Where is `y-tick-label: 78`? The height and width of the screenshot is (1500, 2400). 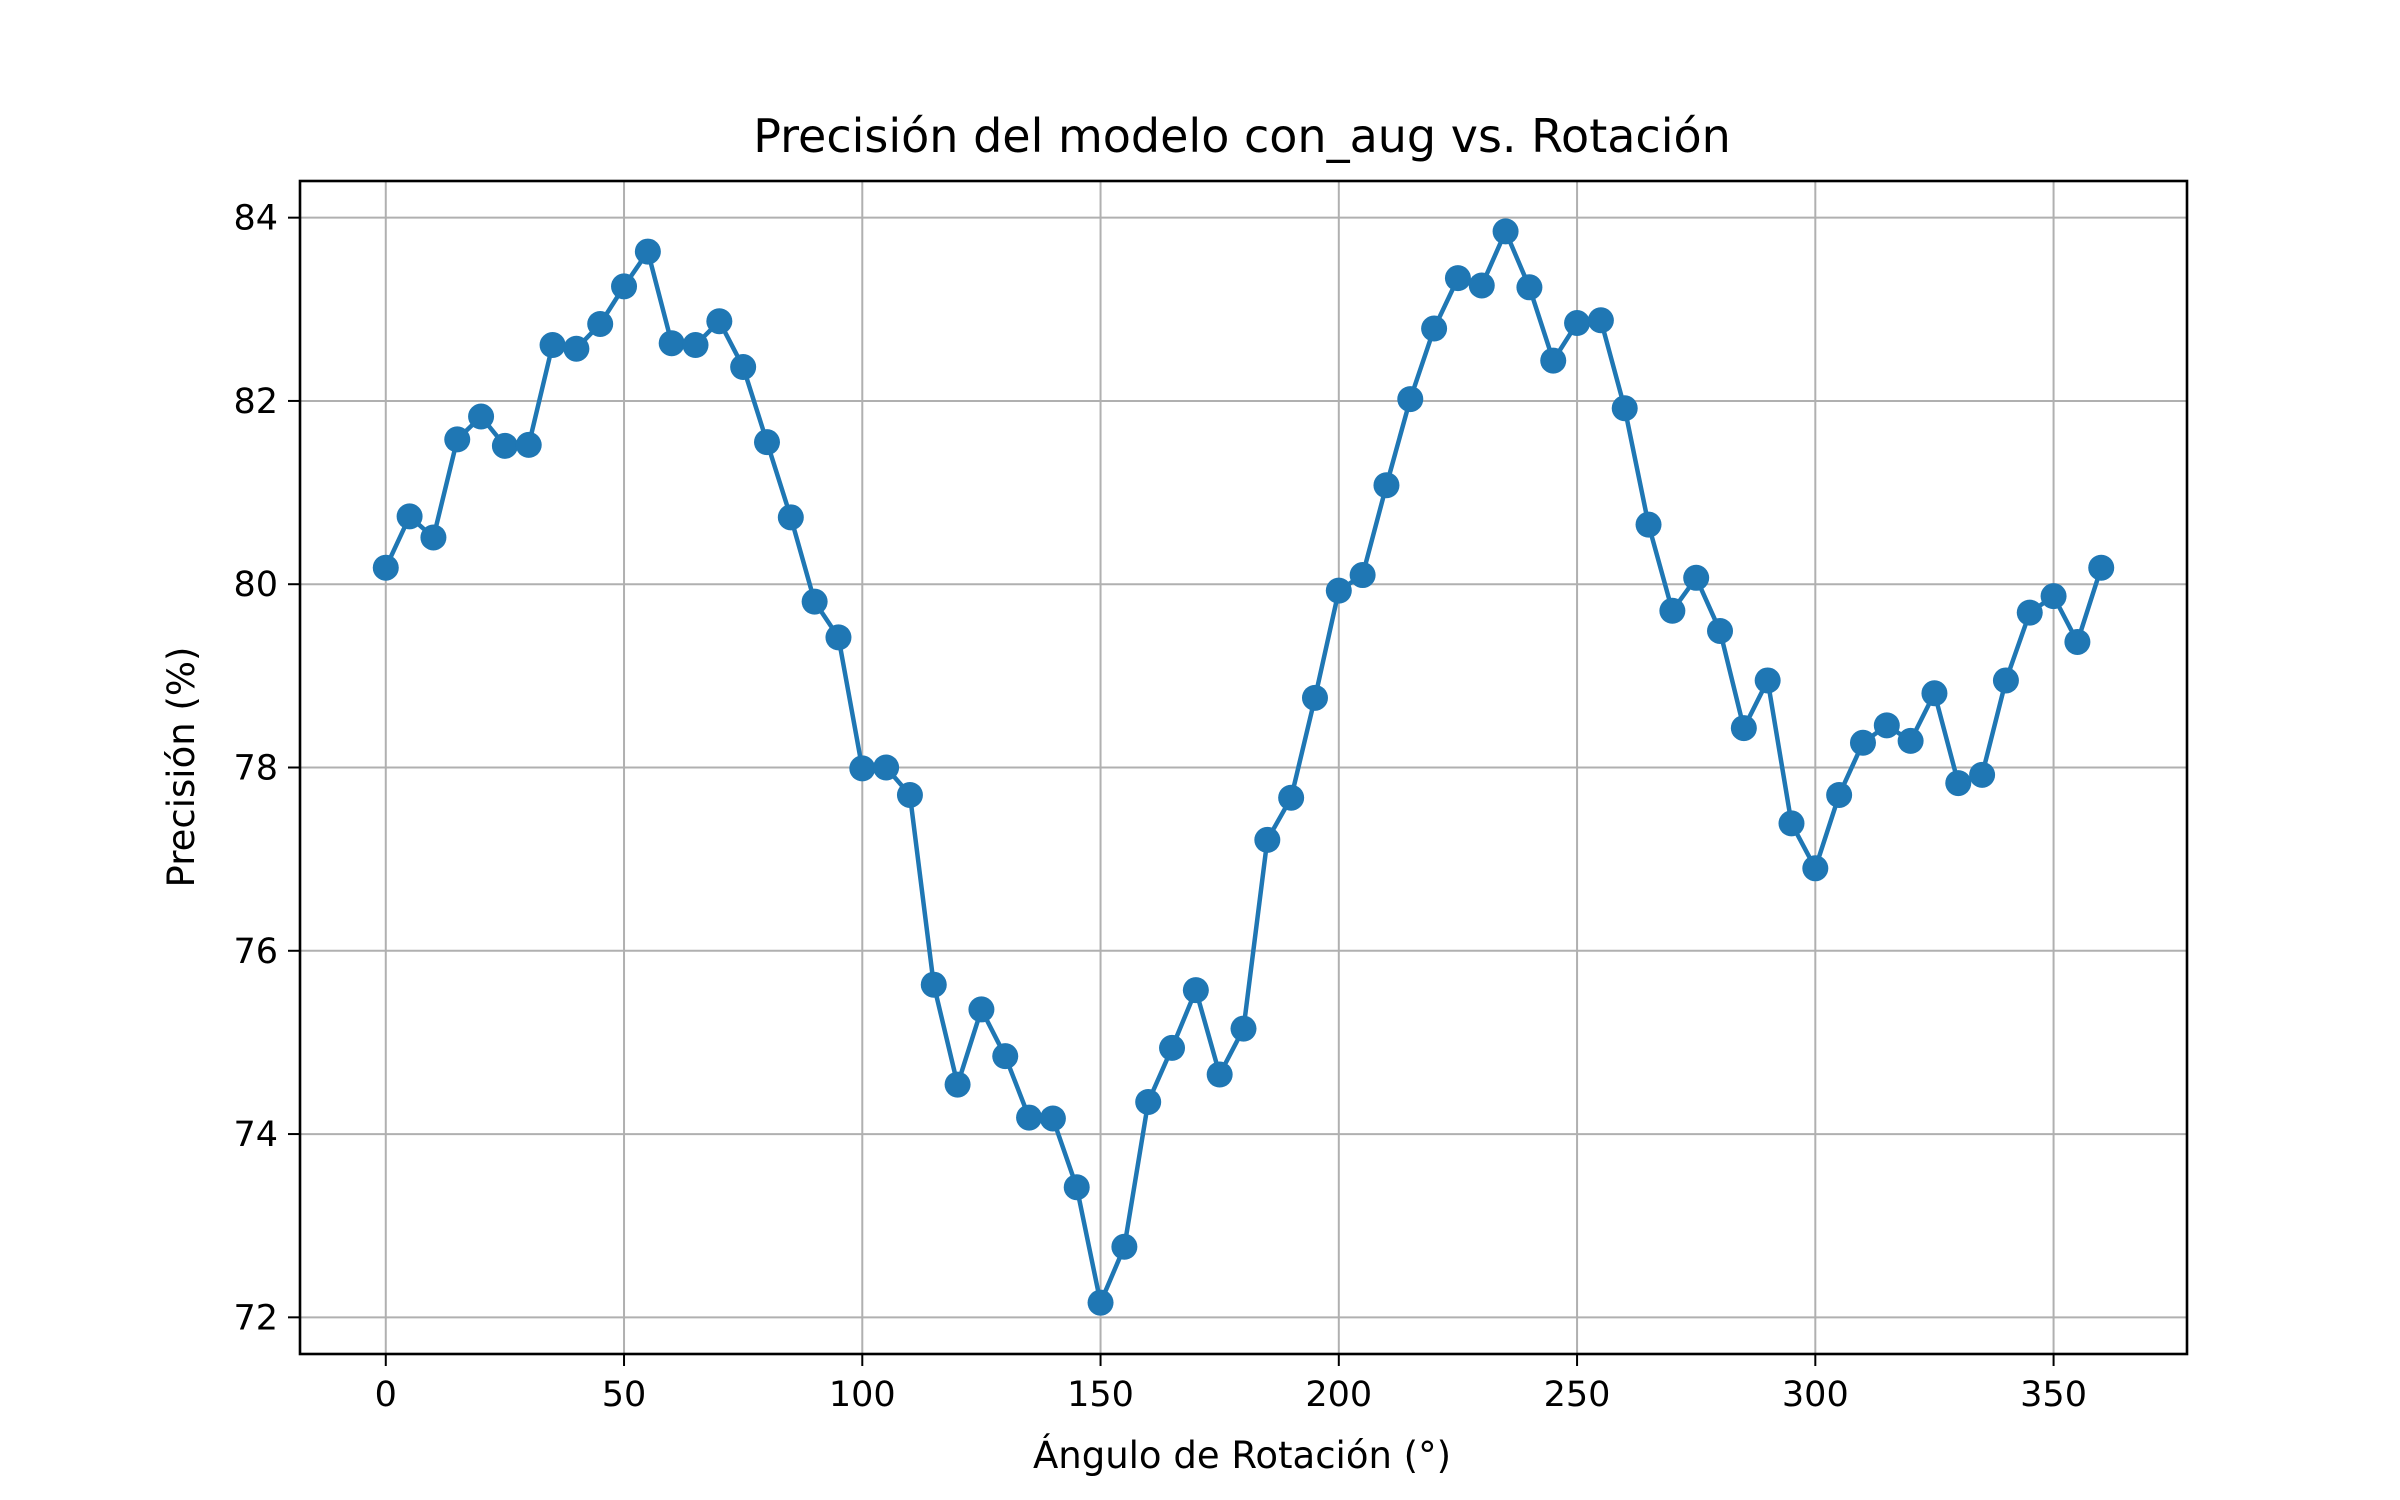 y-tick-label: 78 is located at coordinates (255, 769).